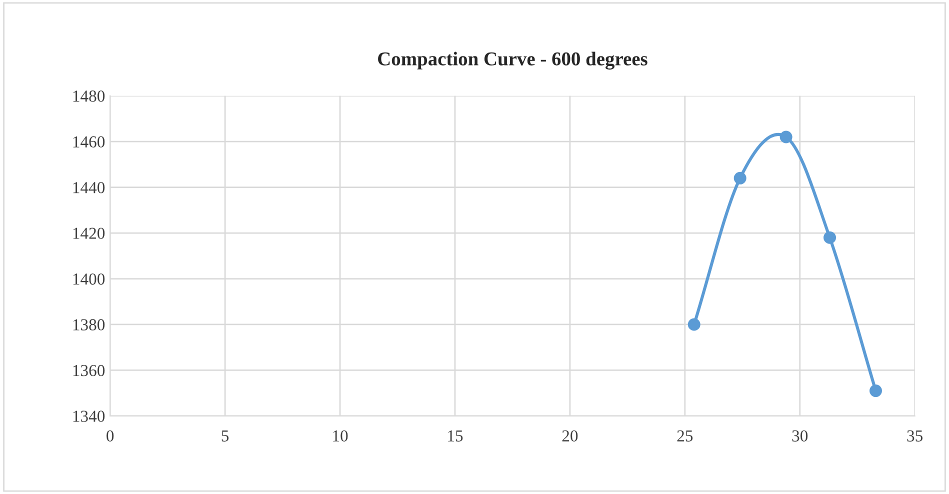 Image resolution: width=949 pixels, height=494 pixels. I want to click on x-tick-label: 0, so click(110, 436).